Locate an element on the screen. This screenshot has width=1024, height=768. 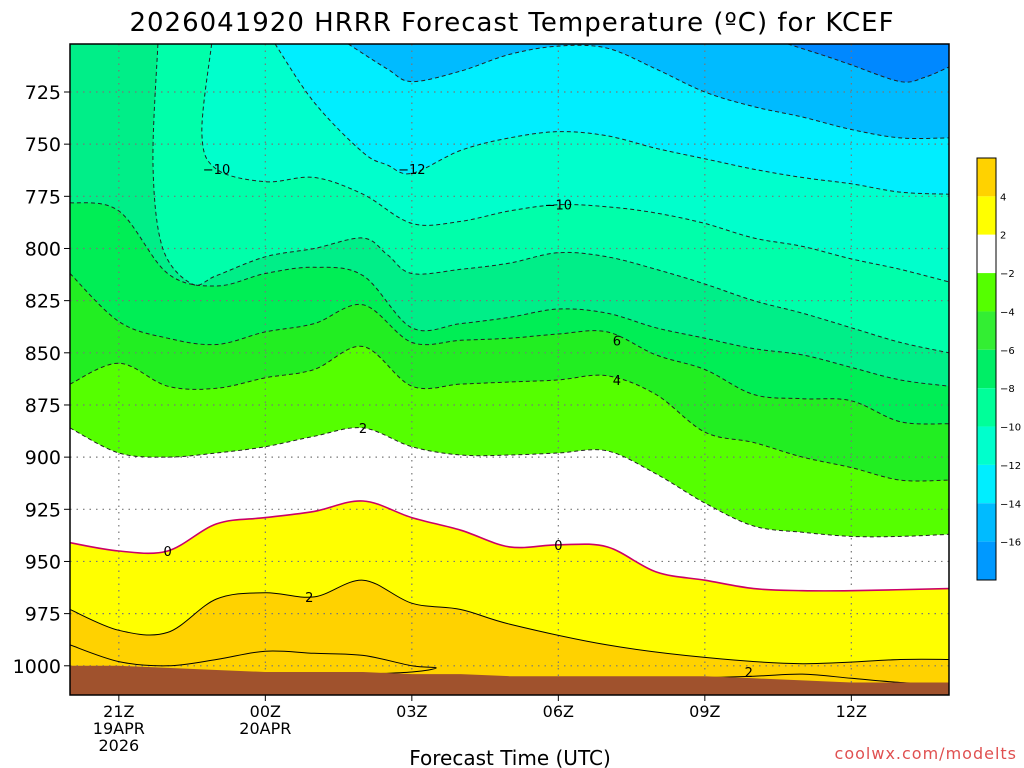
y-tick-label: 925 is located at coordinates (43, 510).